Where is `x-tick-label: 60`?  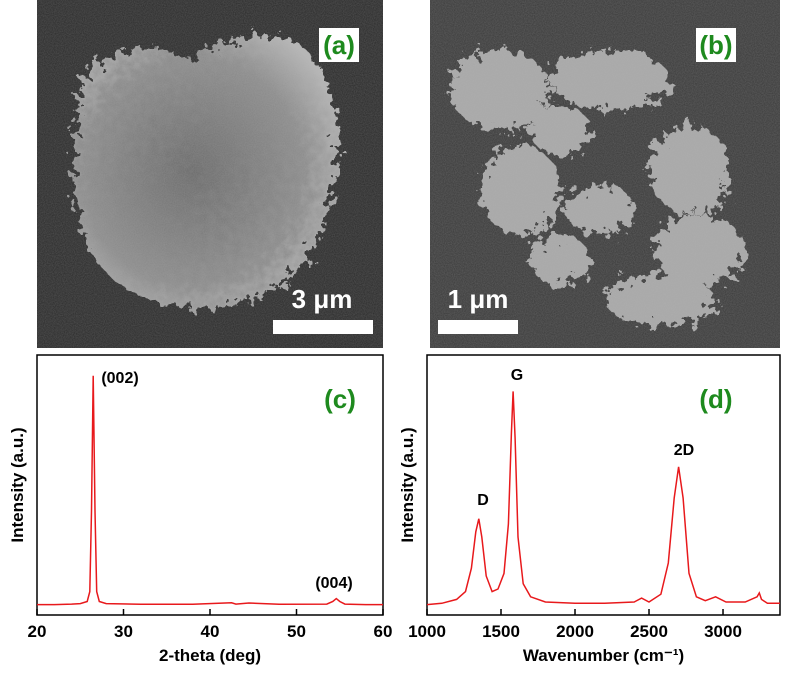
x-tick-label: 60 is located at coordinates (383, 631).